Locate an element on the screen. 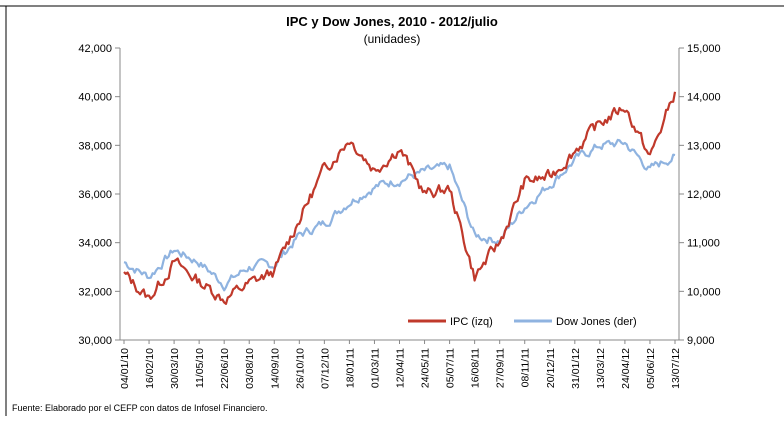 This screenshot has height=421, width=784. legend-ipc-label: IPC (izq) is located at coordinates (471, 322).